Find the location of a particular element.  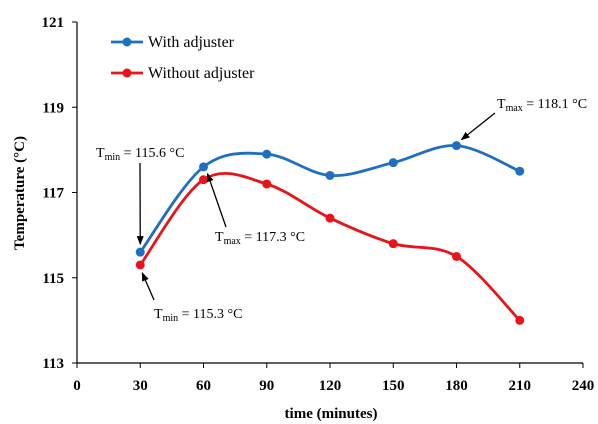

x-tick-label: 30 is located at coordinates (140, 386).